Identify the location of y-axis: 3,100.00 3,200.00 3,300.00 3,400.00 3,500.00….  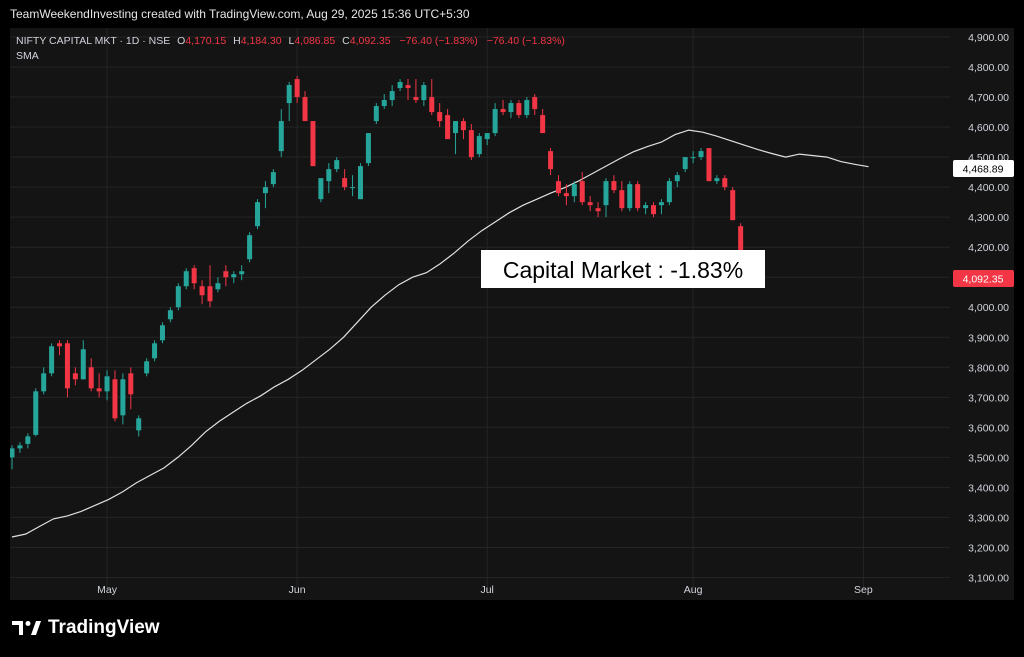
(988, 308).